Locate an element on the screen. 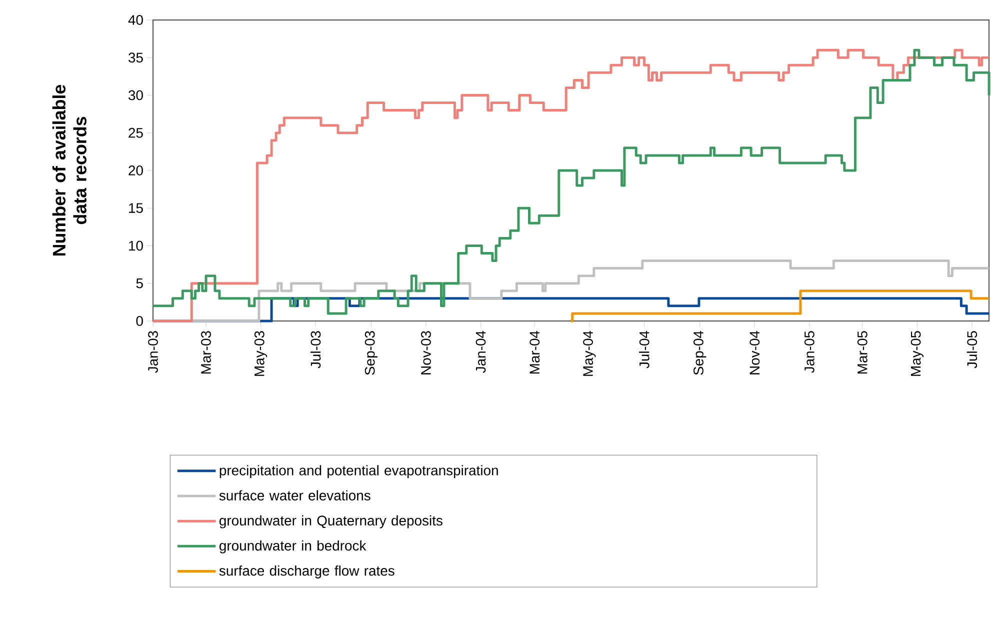 This screenshot has height=625, width=991. x-tick-label: Sep-04 is located at coordinates (700, 352).